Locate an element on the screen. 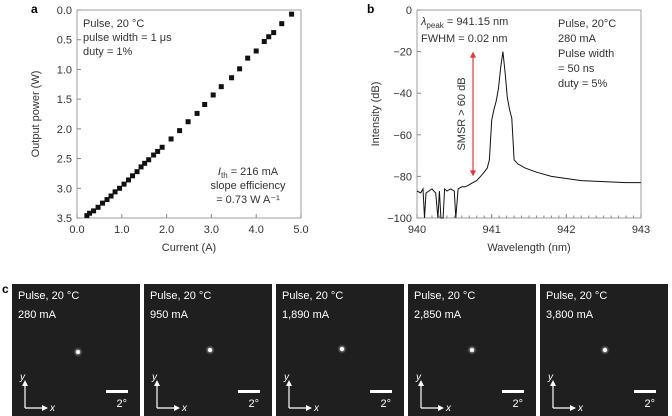  chart-a-y-tick-label: 2.0 is located at coordinates (64, 130).